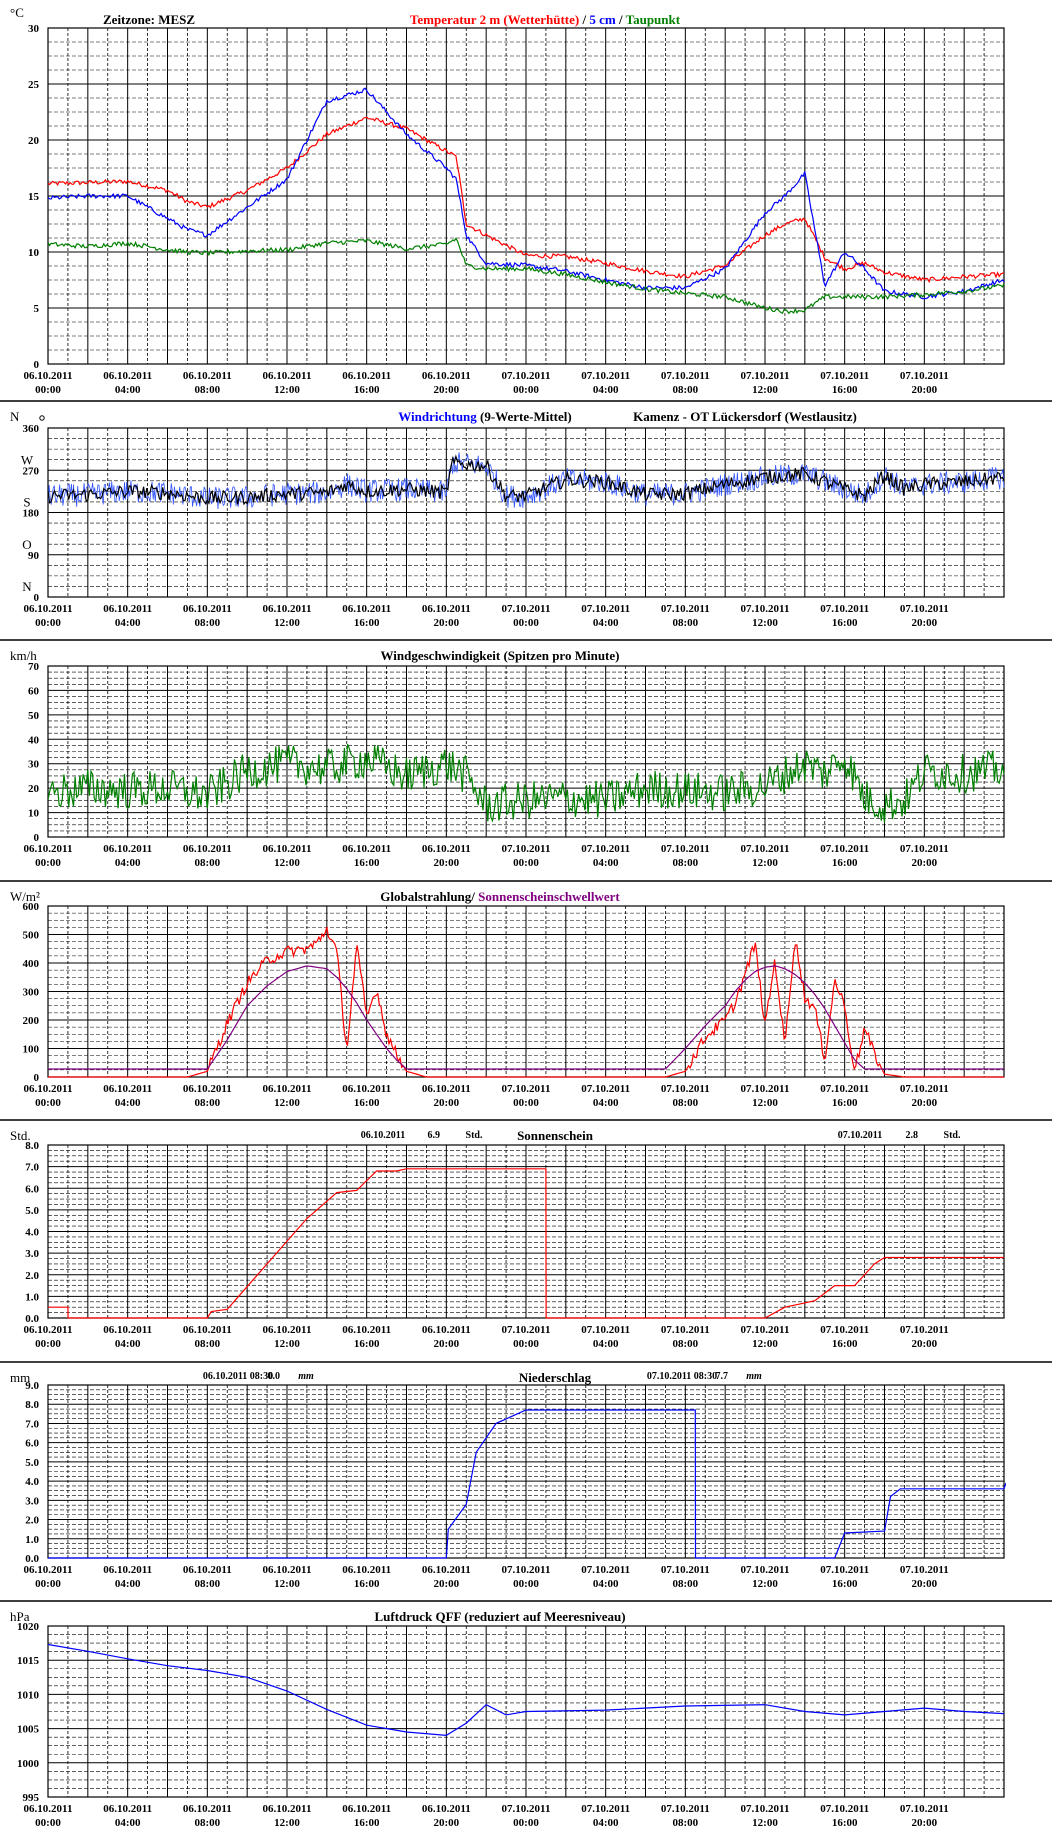  What do you see at coordinates (500, 896) in the screenshot?
I see `chart-title: Globalstrahlung/ Sonnenscheinschwellwert` at bounding box center [500, 896].